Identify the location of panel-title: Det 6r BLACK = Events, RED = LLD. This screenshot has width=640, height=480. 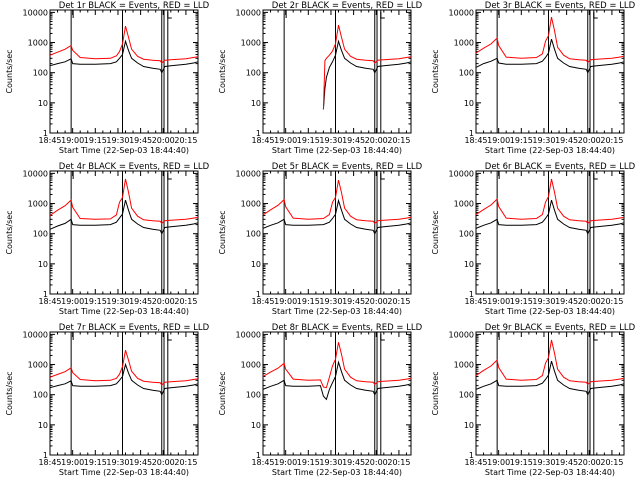
(560, 167).